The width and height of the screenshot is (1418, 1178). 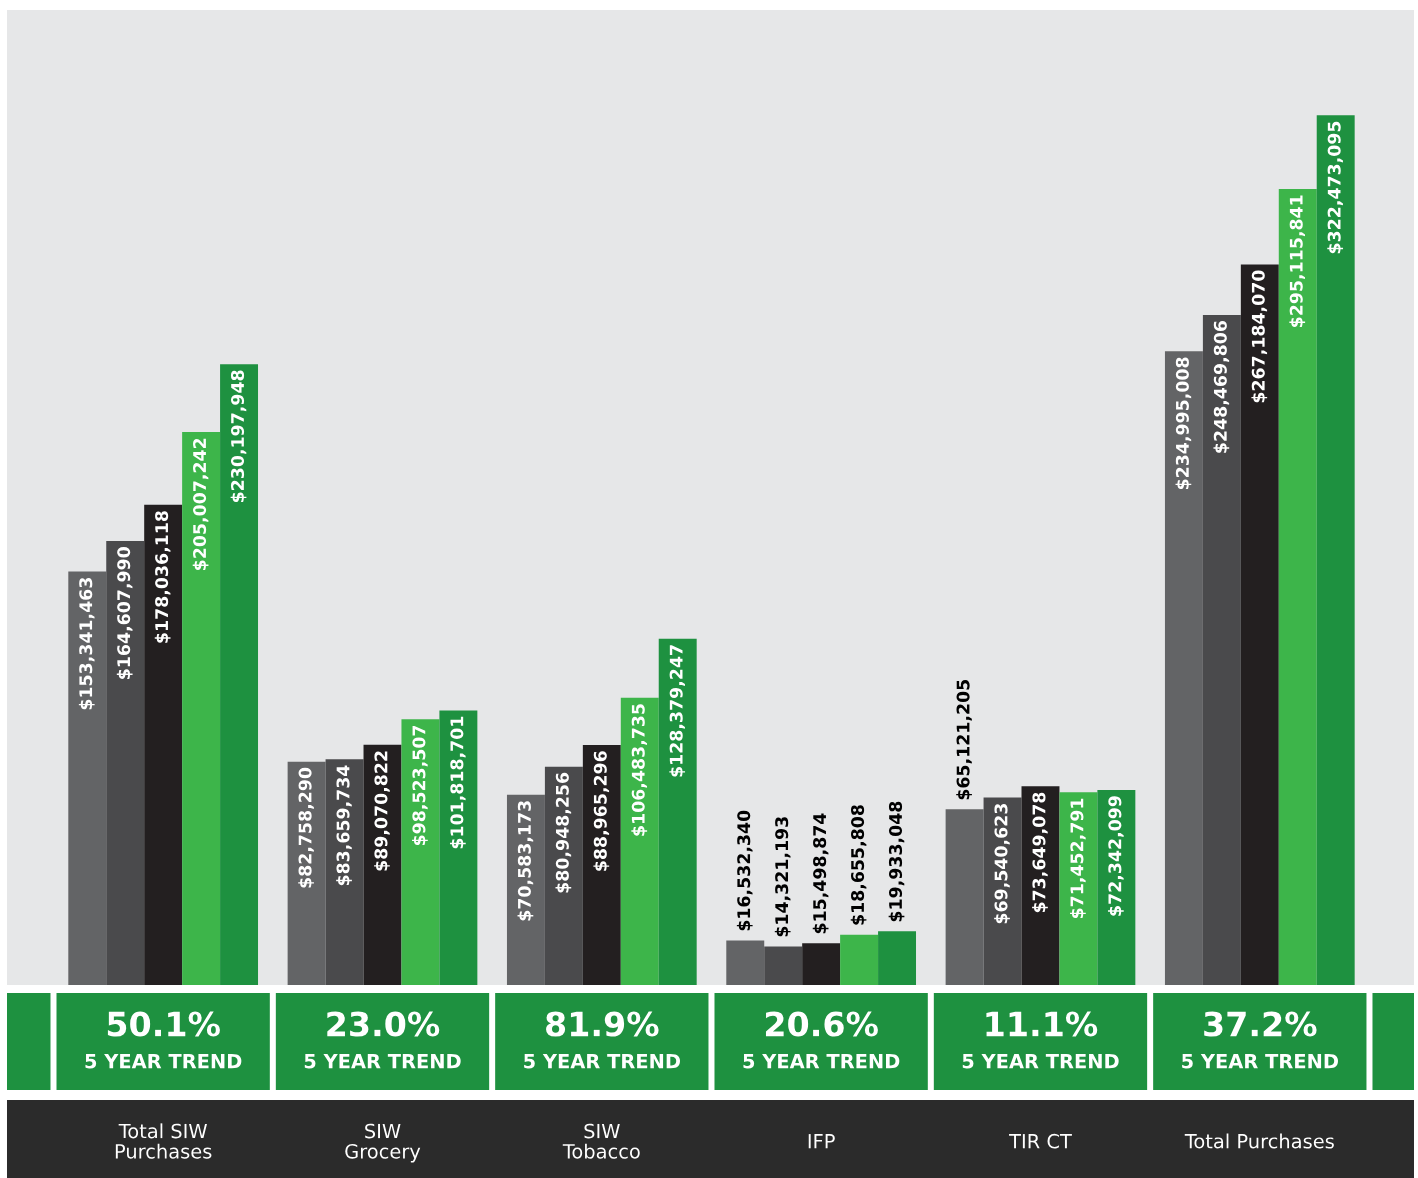 What do you see at coordinates (1221, 387) in the screenshot?
I see `data-label: $248,469,806` at bounding box center [1221, 387].